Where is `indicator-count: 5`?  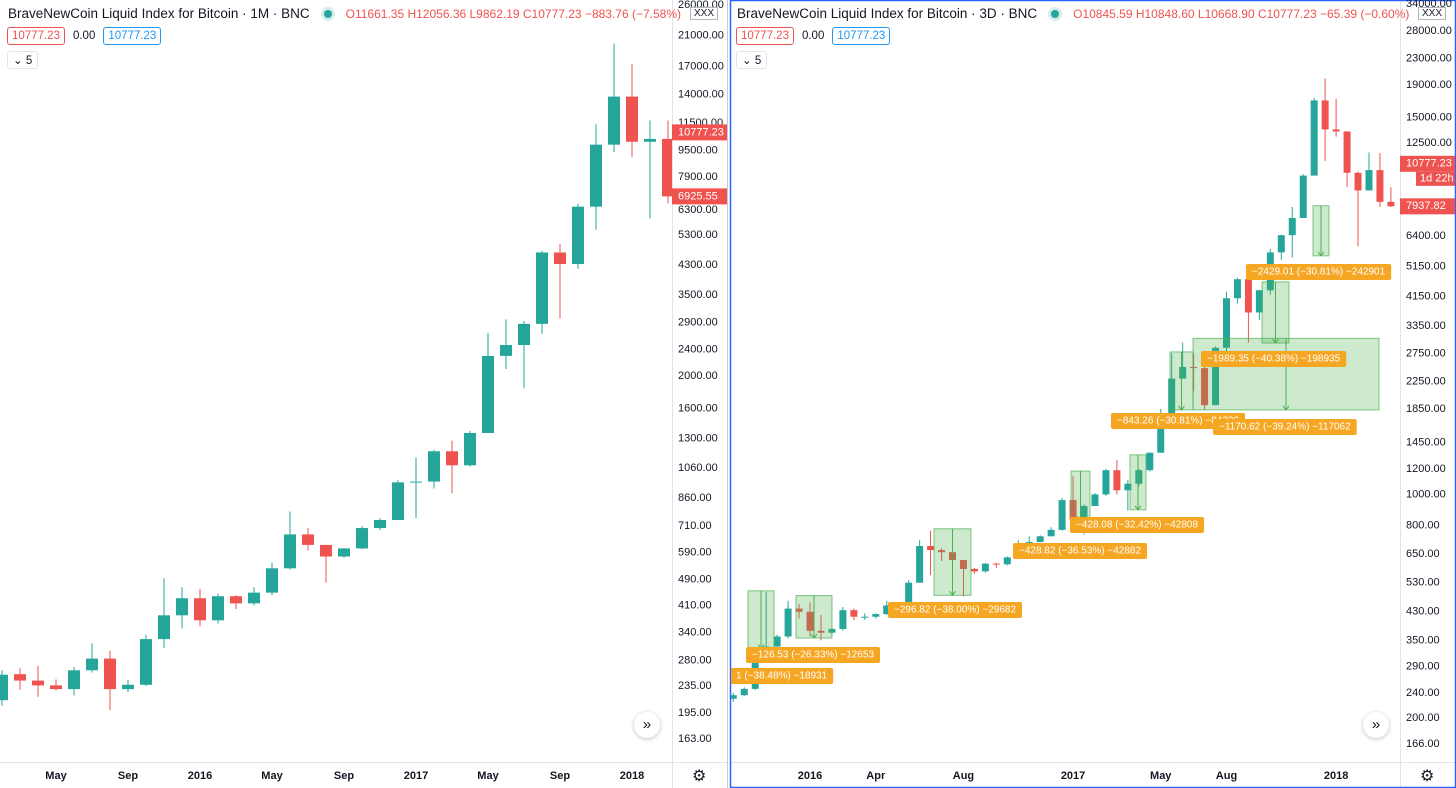 indicator-count: 5 is located at coordinates (29, 61).